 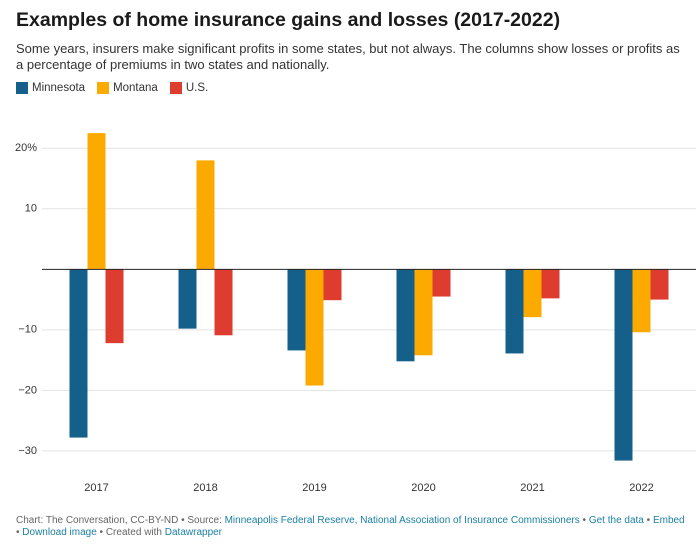 What do you see at coordinates (135, 88) in the screenshot?
I see `legend-label: Montana` at bounding box center [135, 88].